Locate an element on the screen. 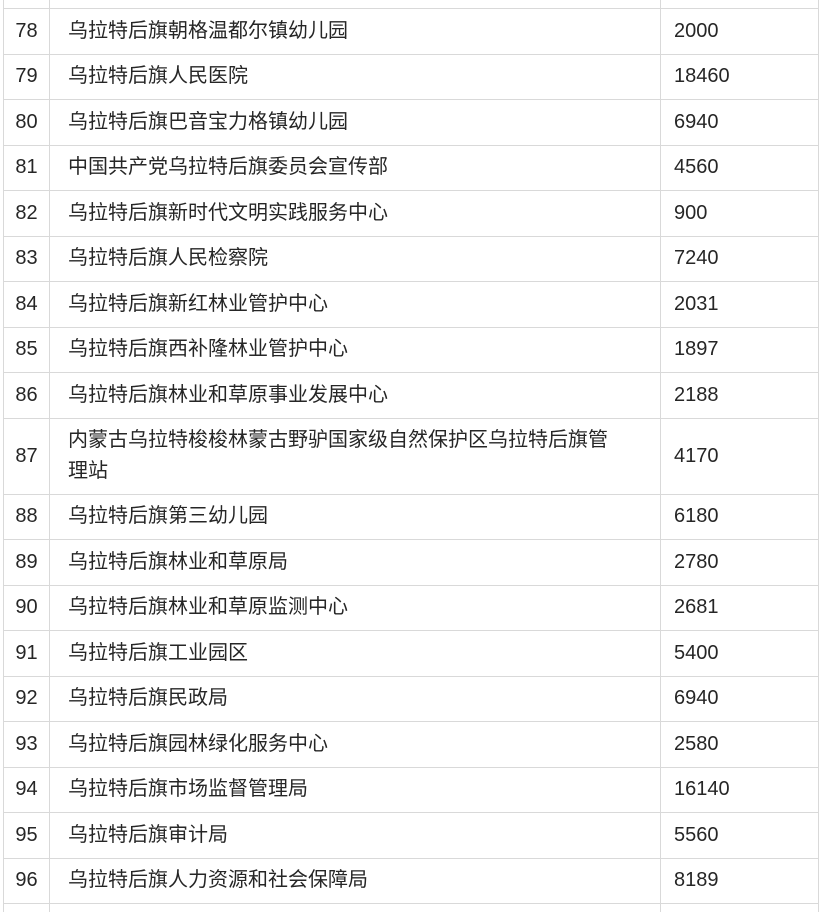 The width and height of the screenshot is (826, 912). amount-cell: 5400 is located at coordinates (740, 653).